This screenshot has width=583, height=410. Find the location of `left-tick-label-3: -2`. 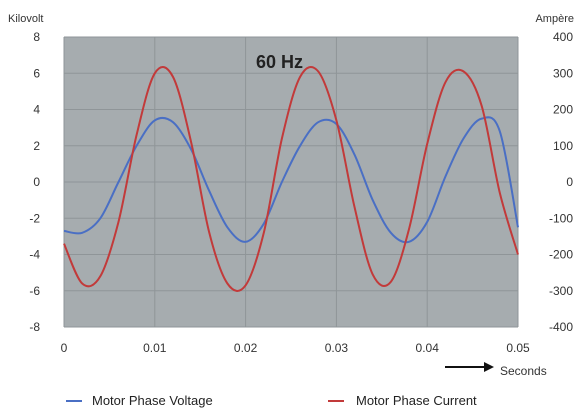

left-tick-label-3: -2 is located at coordinates (34, 218).